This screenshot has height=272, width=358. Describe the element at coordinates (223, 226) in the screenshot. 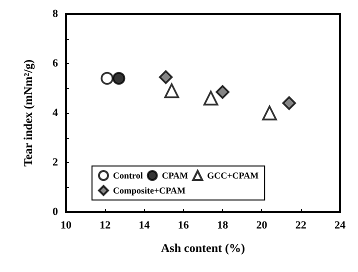

I see `x-tick-label: 18` at that location.